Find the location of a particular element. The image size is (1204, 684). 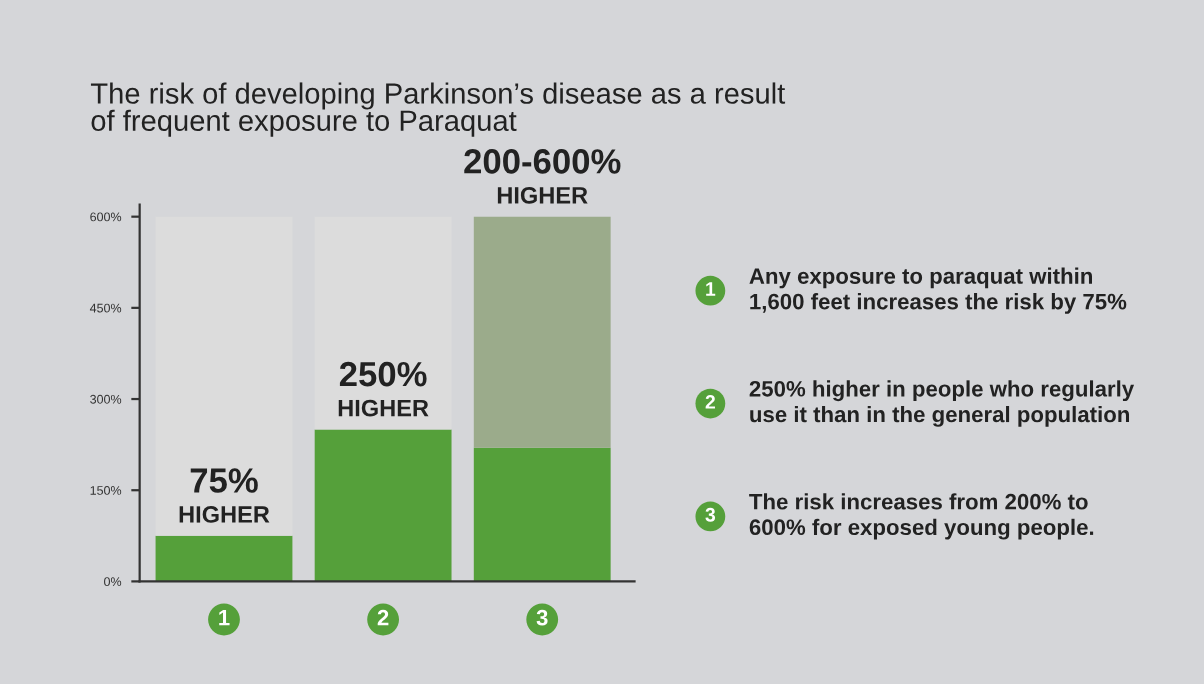

x-tick-label: 2 is located at coordinates (383, 617).